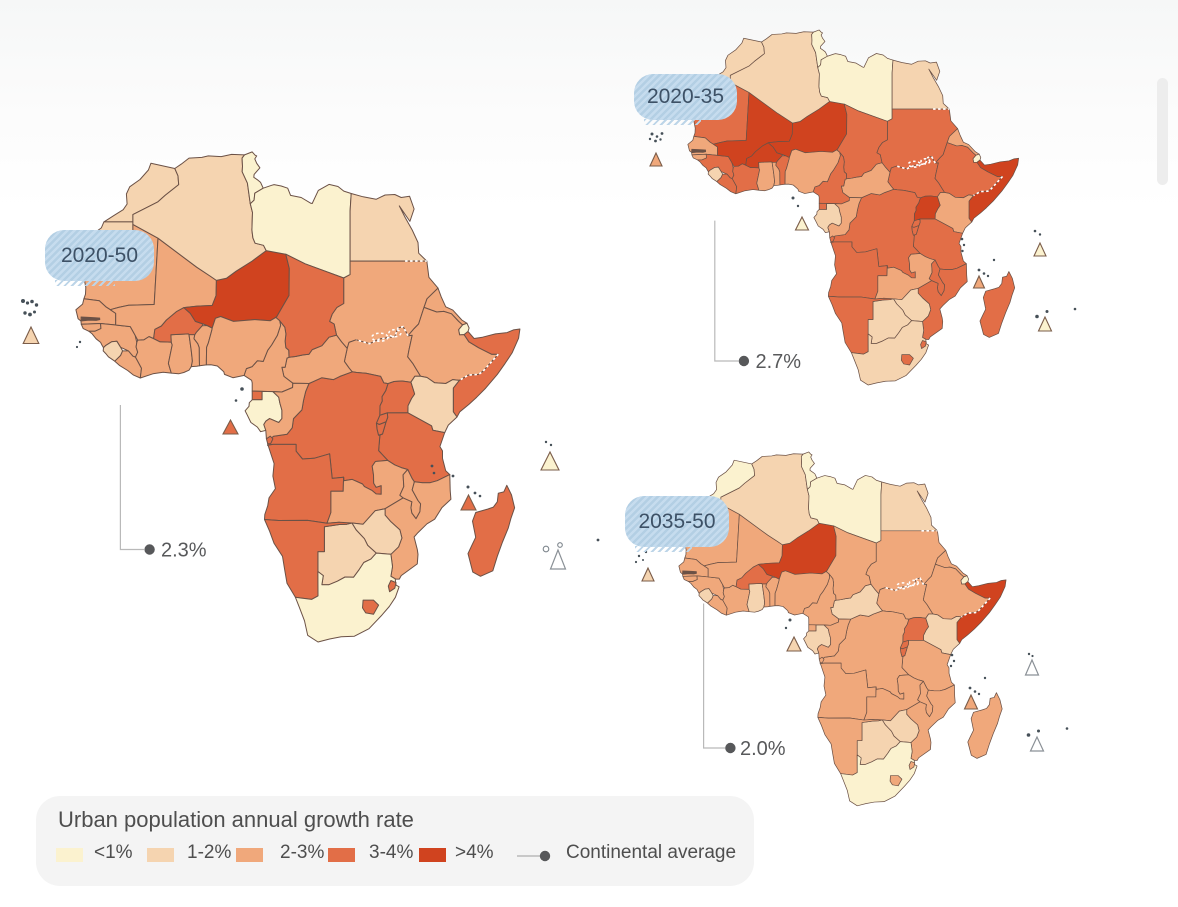 This screenshot has width=1178, height=907. What do you see at coordinates (184, 551) in the screenshot?
I see `svg-text: 2.3%` at bounding box center [184, 551].